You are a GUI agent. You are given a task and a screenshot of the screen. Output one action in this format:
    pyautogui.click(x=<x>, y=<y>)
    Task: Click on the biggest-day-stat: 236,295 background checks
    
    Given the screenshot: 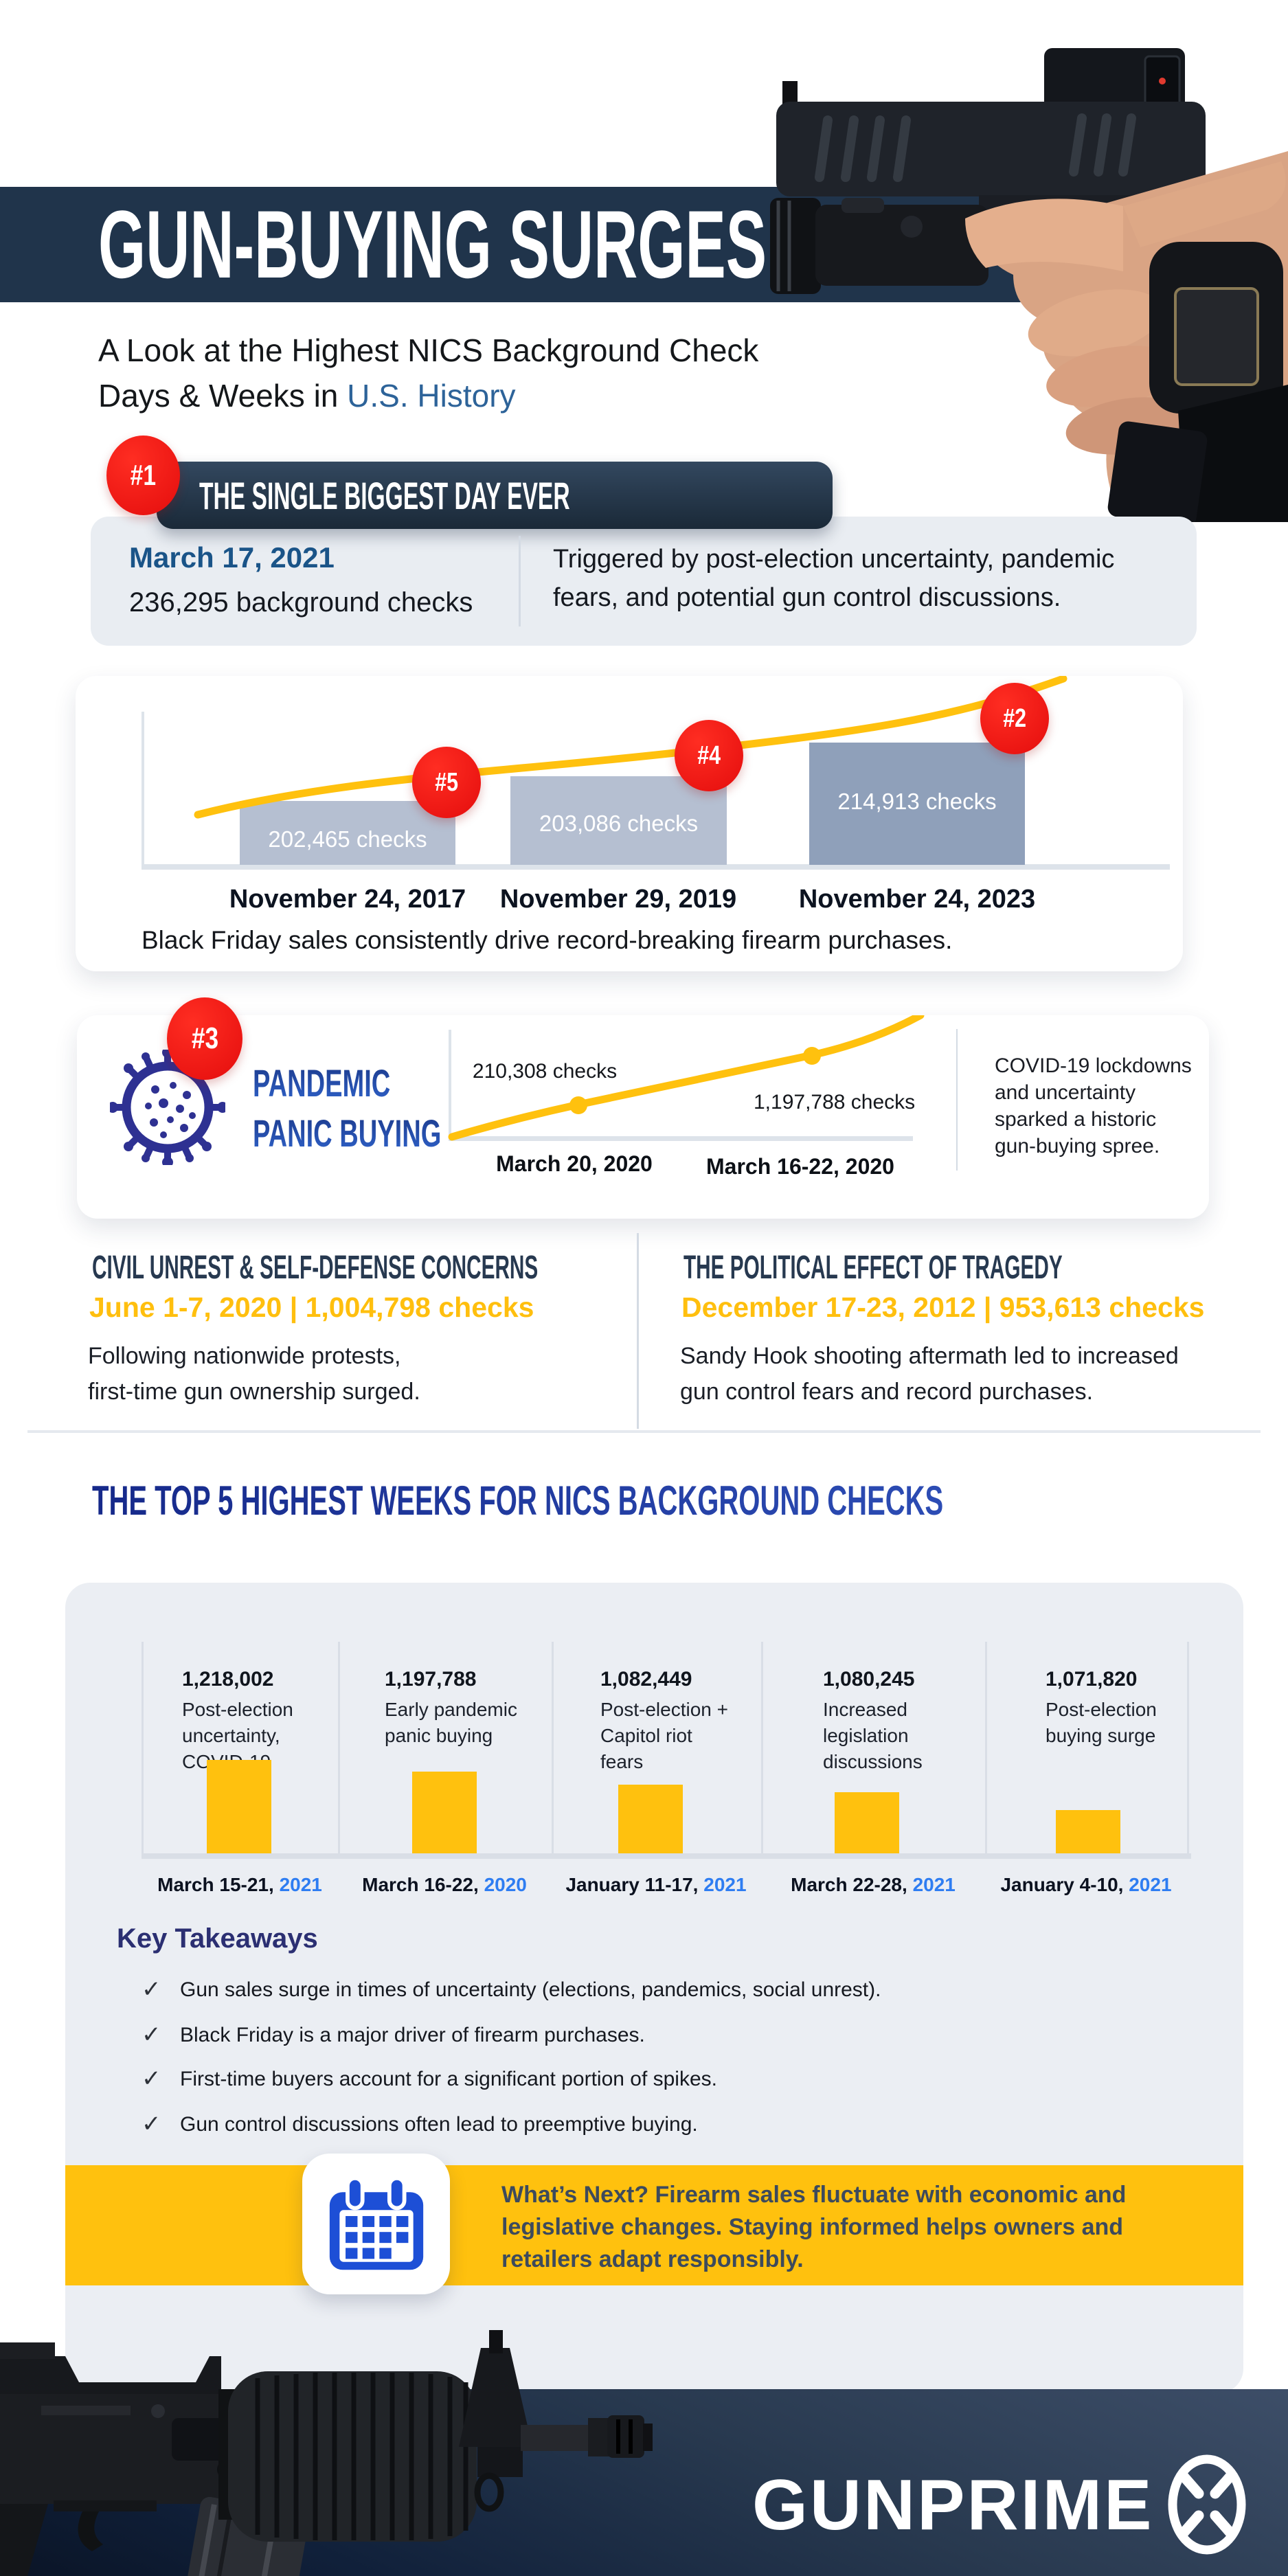 What is the action you would take?
    pyautogui.click(x=301, y=602)
    